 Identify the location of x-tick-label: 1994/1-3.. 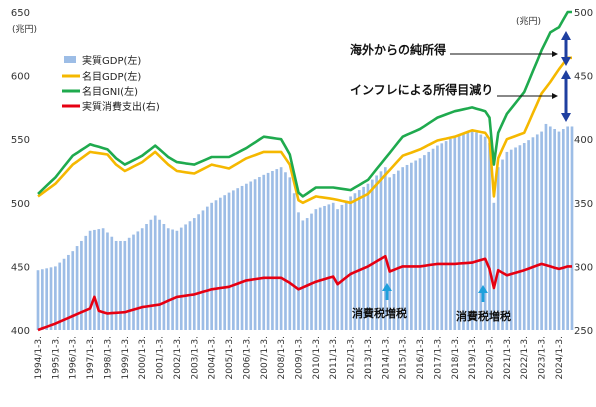
(39, 358).